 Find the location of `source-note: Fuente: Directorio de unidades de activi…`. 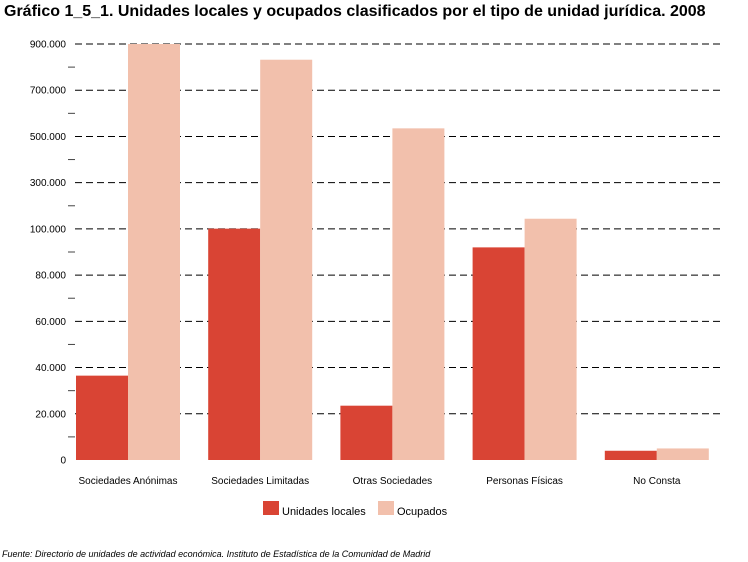

source-note: Fuente: Directorio de unidades de activi… is located at coordinates (216, 554).